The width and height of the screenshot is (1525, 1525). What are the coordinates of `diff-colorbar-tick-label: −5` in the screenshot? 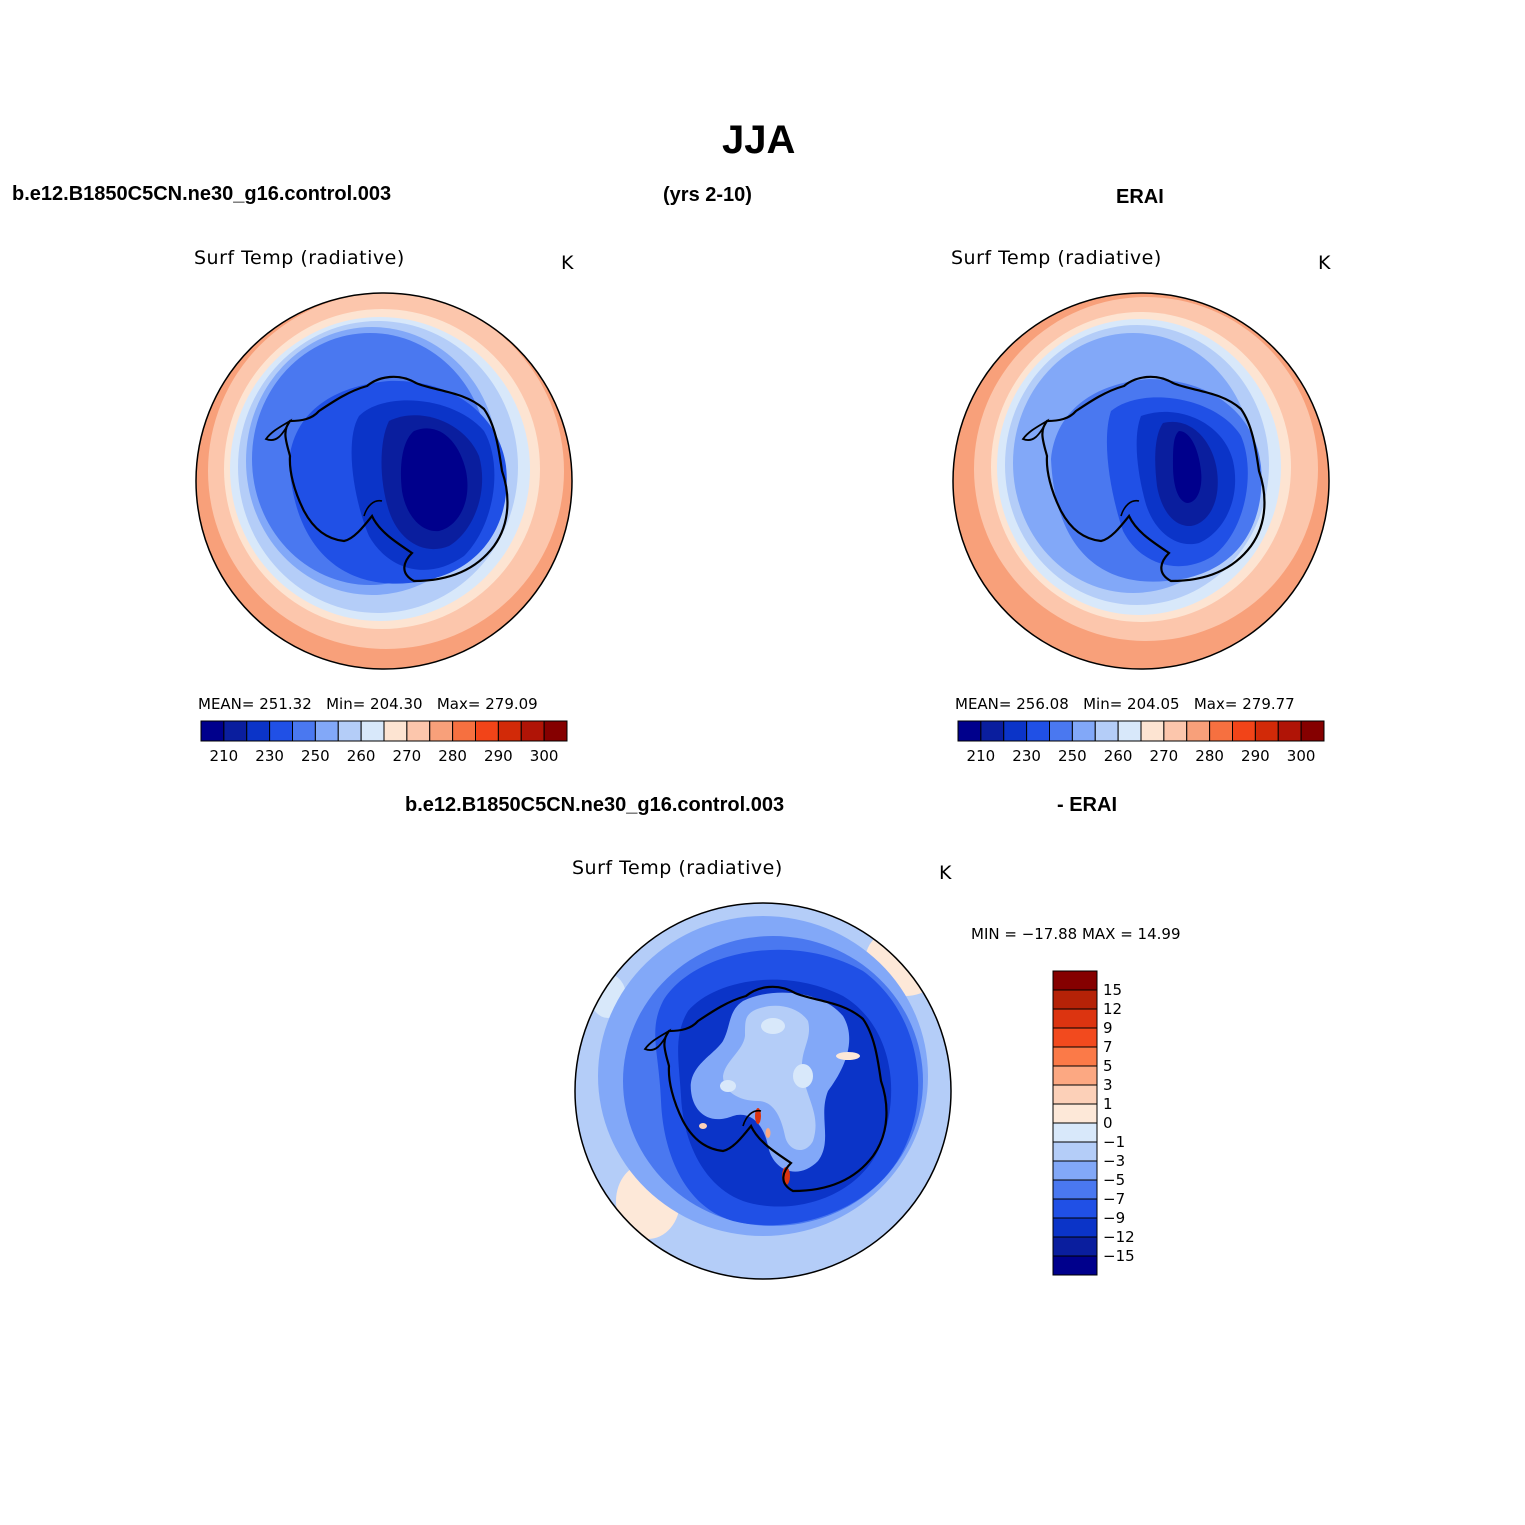 It's located at (1114, 1180).